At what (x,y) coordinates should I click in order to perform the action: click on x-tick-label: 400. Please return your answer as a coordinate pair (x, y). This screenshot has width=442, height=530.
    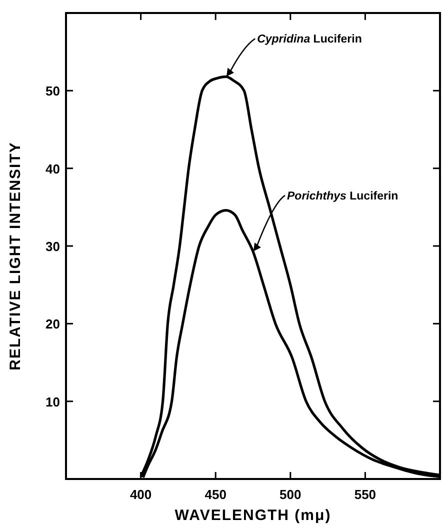
    Looking at the image, I should click on (141, 494).